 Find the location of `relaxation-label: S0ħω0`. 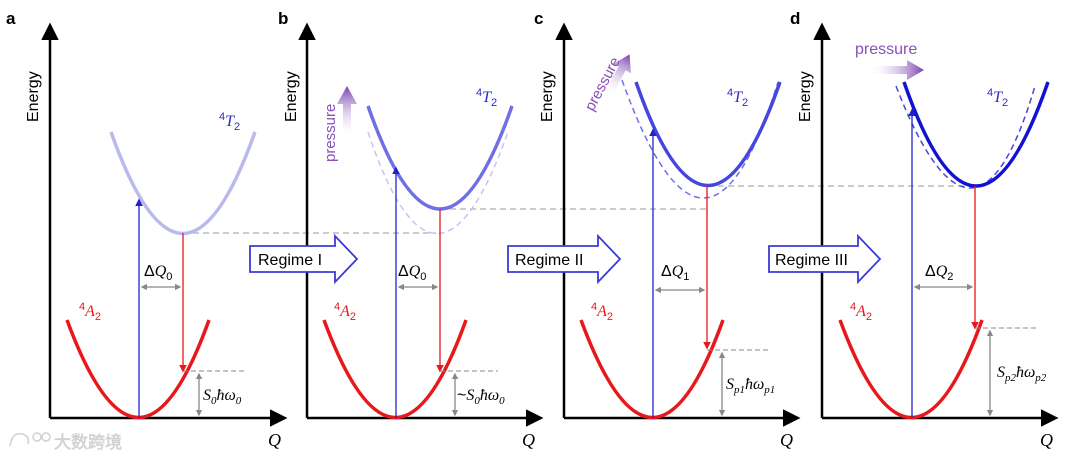

relaxation-label: S0ħω0 is located at coordinates (222, 397).